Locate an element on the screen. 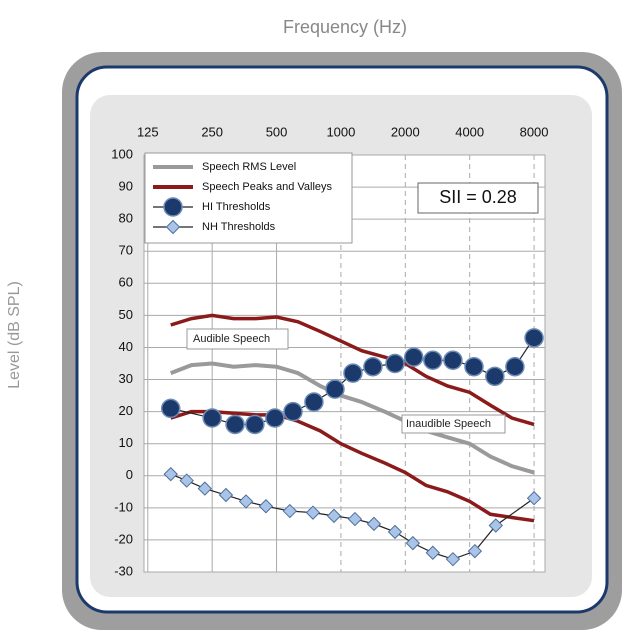  chart-title: Frequency (Hz) is located at coordinates (345, 27).